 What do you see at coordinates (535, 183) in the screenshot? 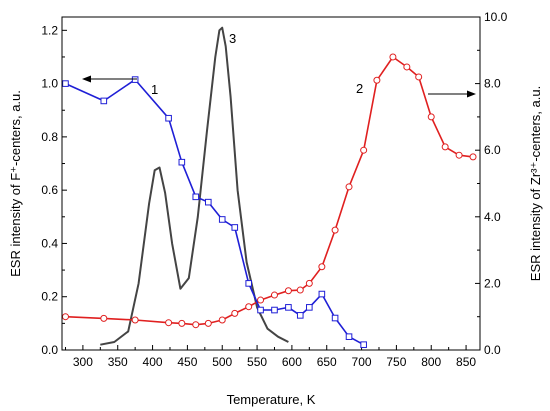
I see `right-y-axis-title: ESR intensity of Zr³⁺-centers, a.u.` at bounding box center [535, 183].